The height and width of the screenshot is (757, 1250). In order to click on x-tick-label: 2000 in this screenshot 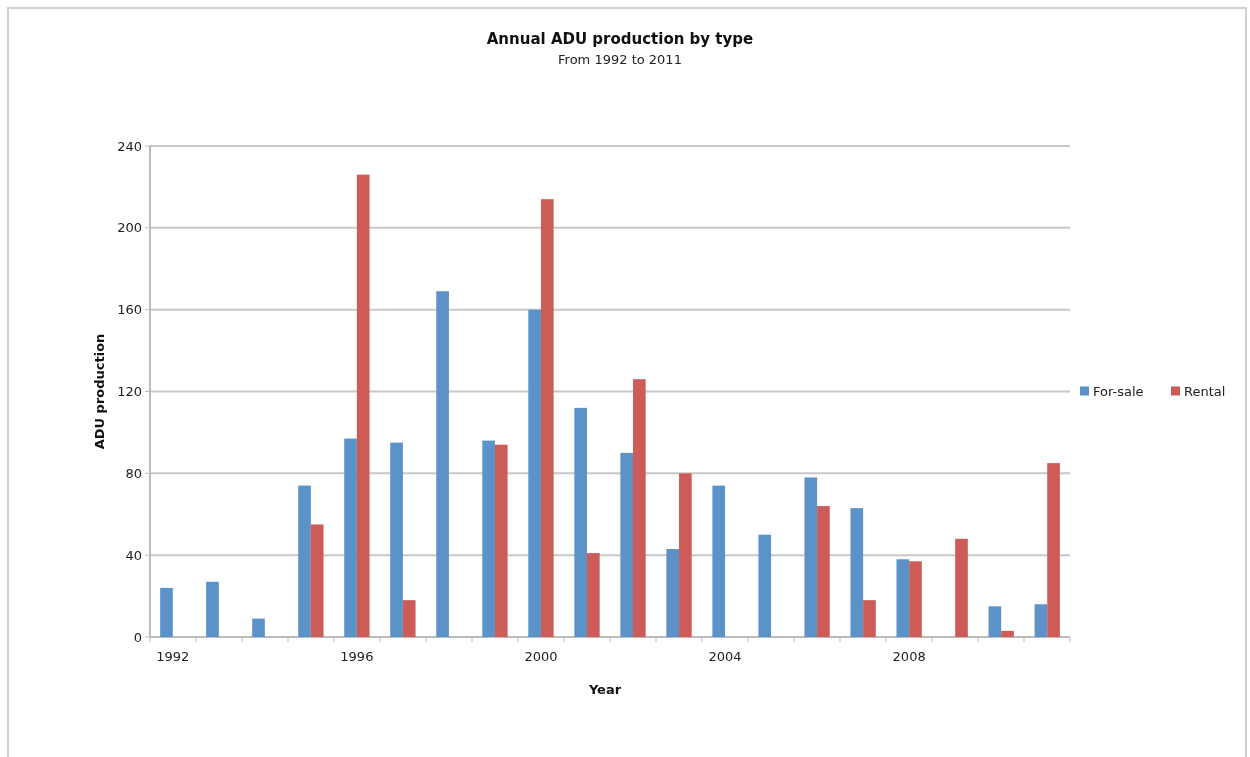, I will do `click(541, 656)`.